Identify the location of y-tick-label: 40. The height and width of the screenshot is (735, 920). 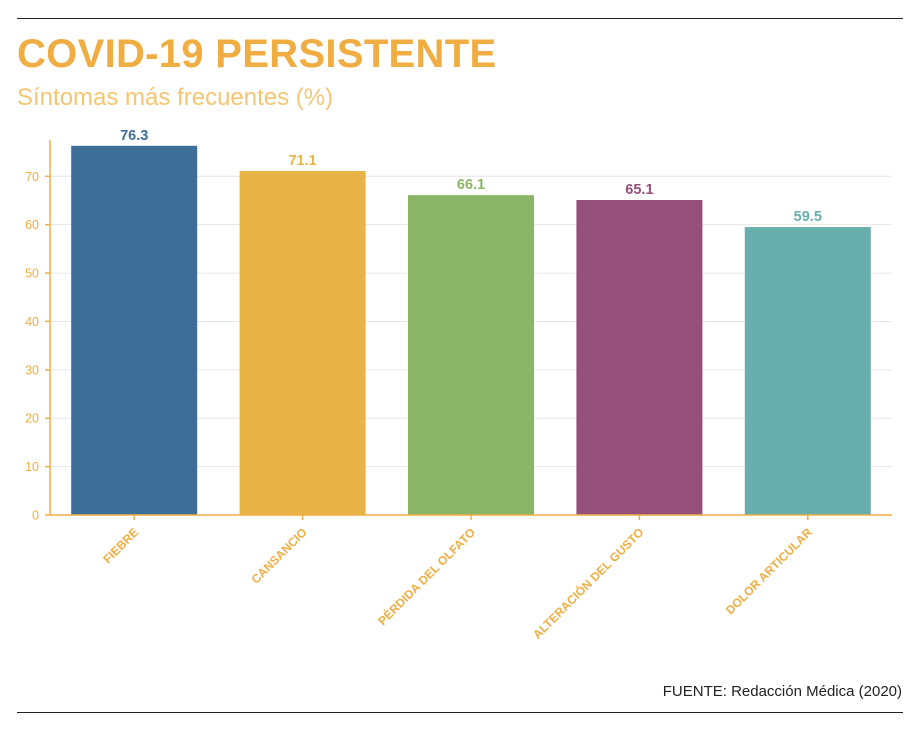
(32, 322).